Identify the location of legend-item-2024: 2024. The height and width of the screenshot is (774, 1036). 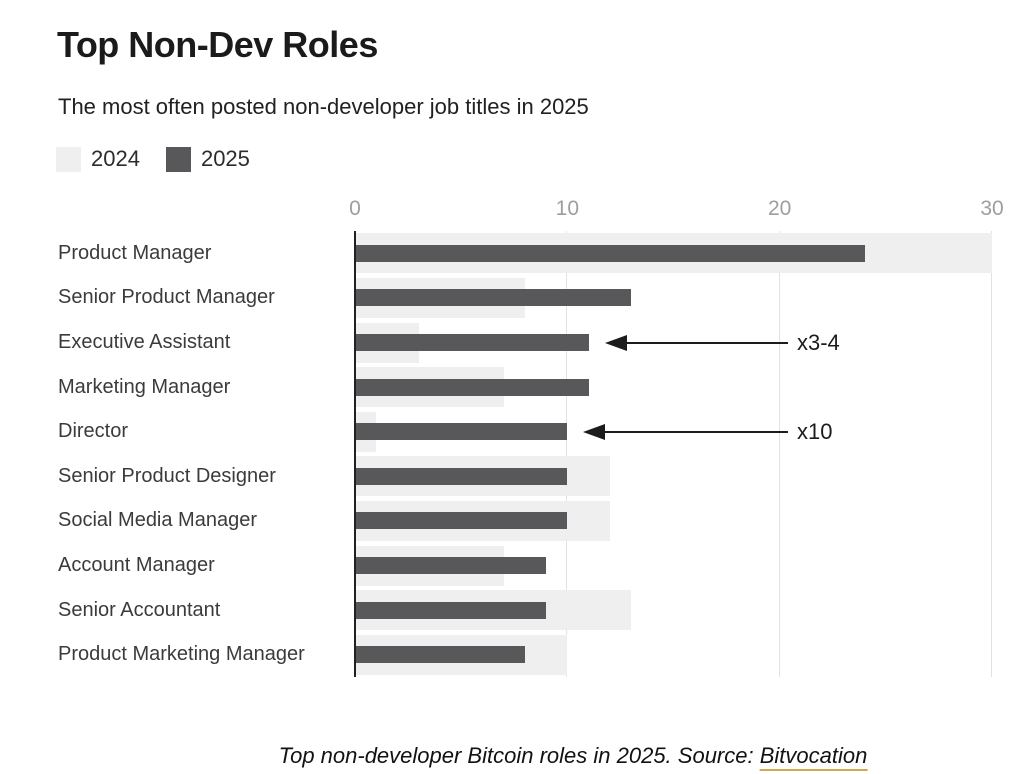
(98, 159).